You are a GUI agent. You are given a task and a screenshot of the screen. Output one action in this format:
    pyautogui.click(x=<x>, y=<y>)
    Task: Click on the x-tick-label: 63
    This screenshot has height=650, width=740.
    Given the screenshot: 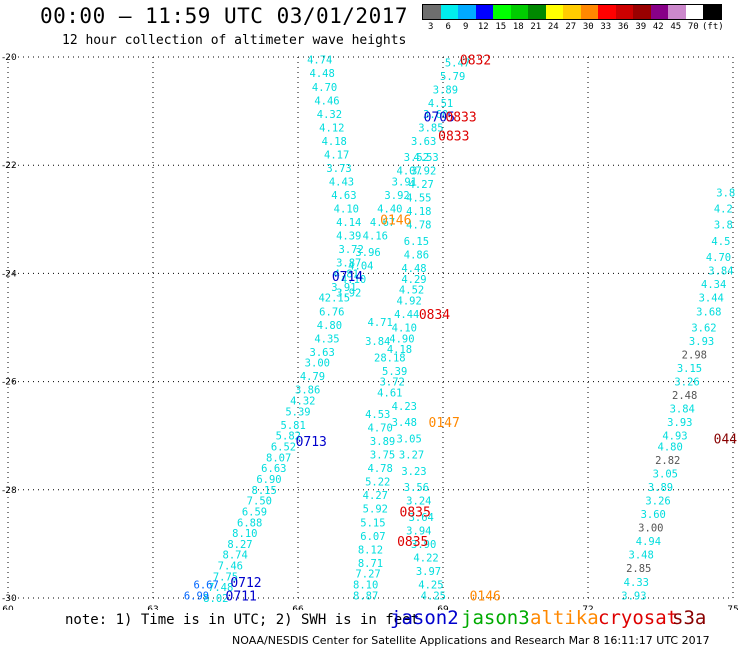 What is the action you would take?
    pyautogui.click(x=152, y=607)
    